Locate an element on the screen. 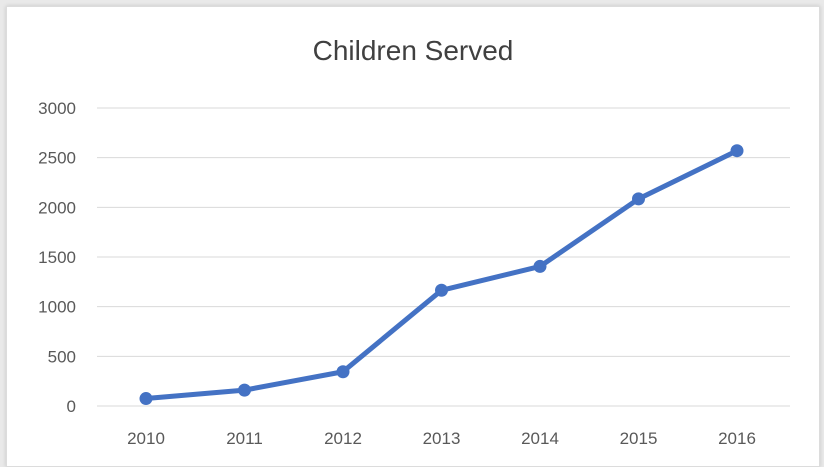 This screenshot has height=467, width=824. y-axis-ticks: 0 500 1000 1500 2000 2500 3000 is located at coordinates (57, 257).